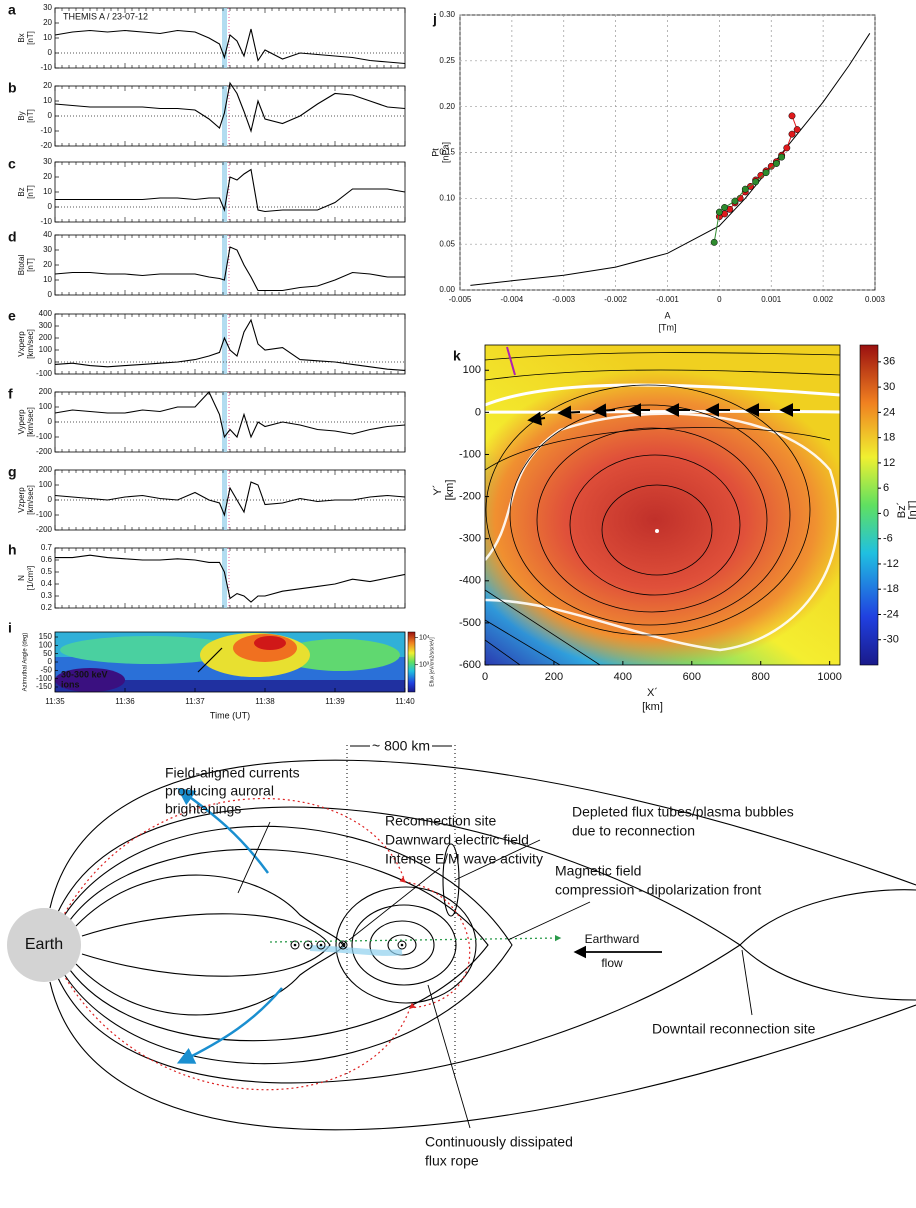 The image size is (916, 1208). What do you see at coordinates (668, 327) in the screenshot?
I see `x-axis-label: [Tm]` at bounding box center [668, 327].